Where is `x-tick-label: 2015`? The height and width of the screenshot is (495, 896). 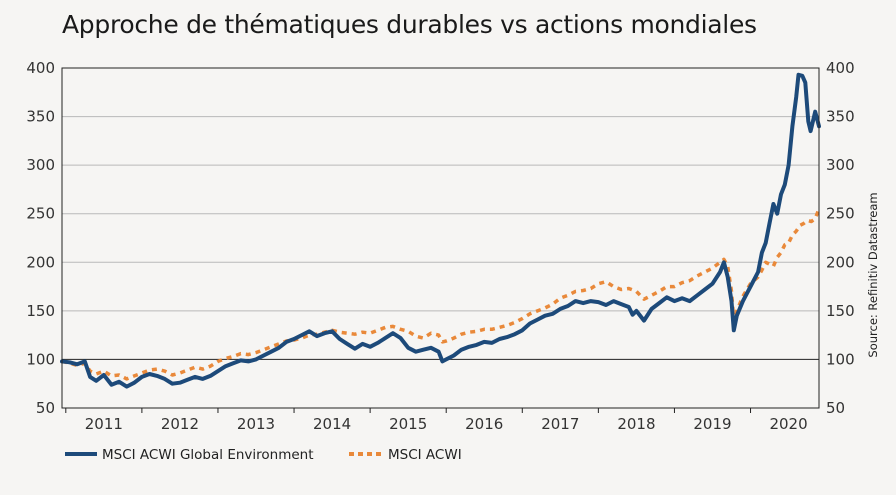
x-tick-label: 2015 is located at coordinates (408, 424).